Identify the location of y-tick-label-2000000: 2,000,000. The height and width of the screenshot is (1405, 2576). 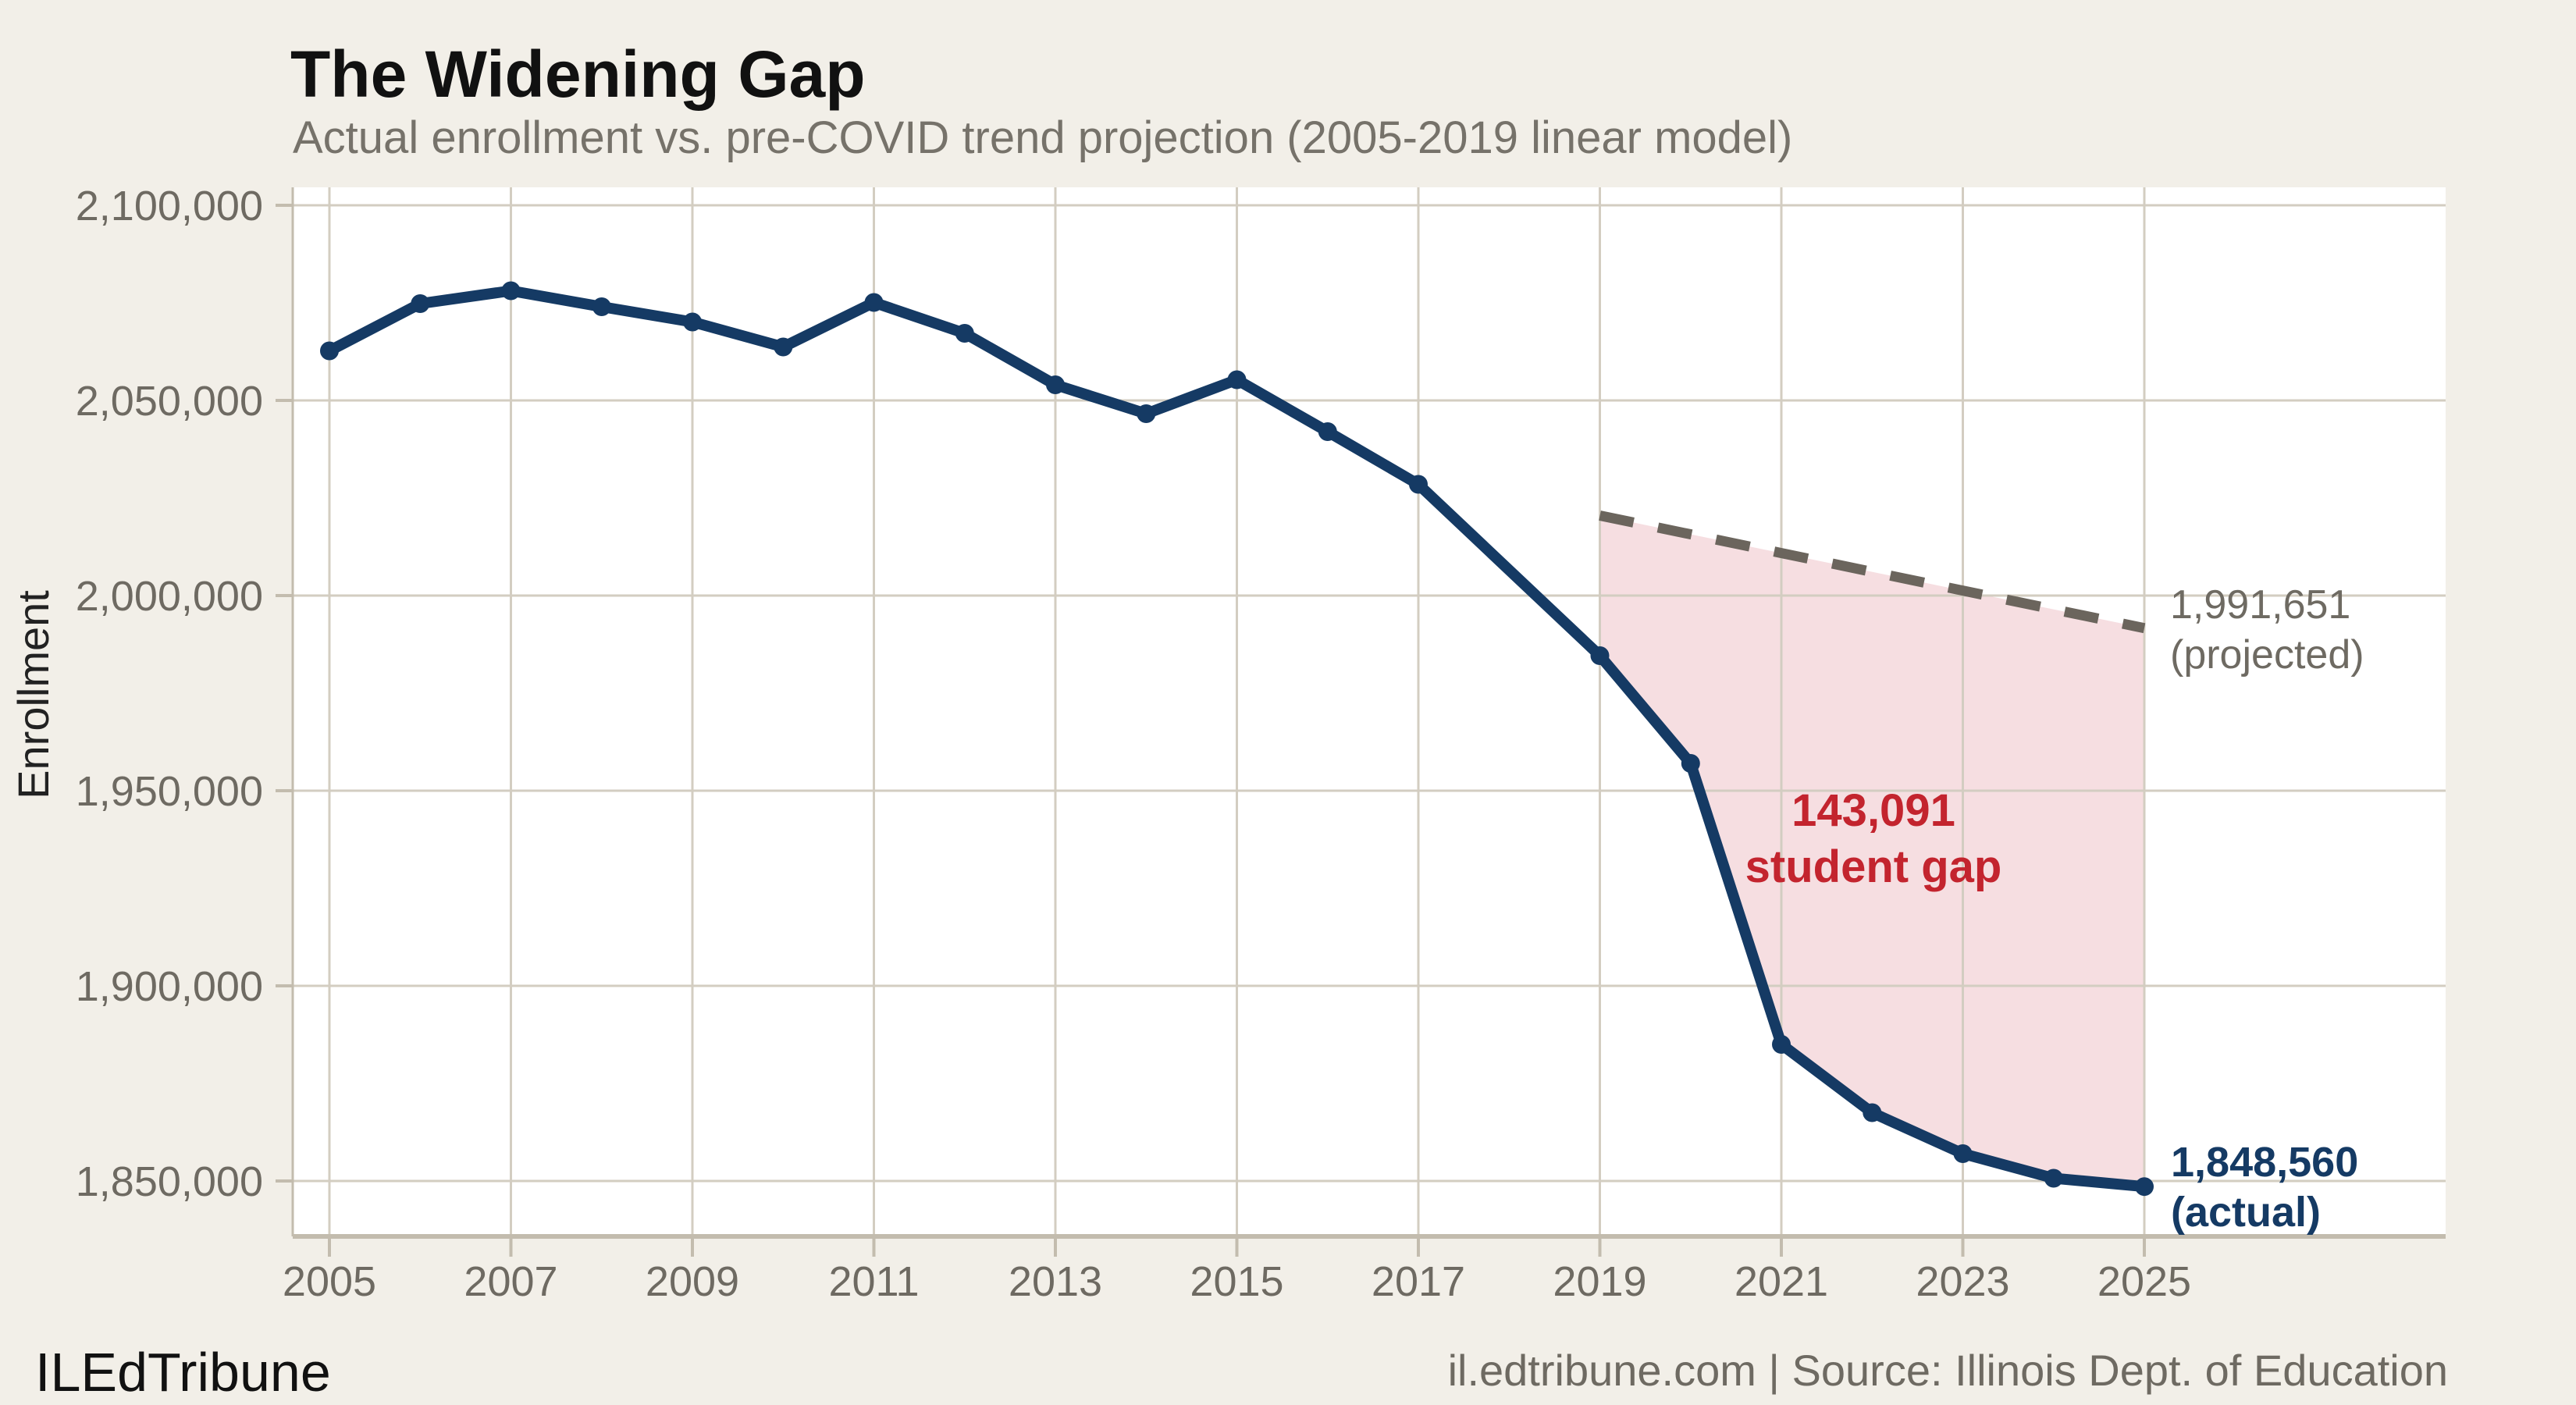
(169, 596).